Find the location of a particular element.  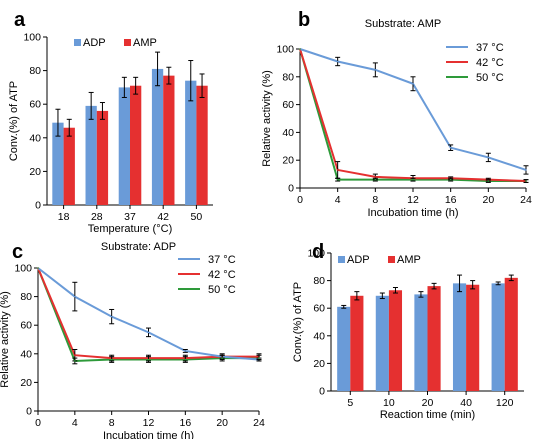

x-tick-label: 12 is located at coordinates (149, 423).